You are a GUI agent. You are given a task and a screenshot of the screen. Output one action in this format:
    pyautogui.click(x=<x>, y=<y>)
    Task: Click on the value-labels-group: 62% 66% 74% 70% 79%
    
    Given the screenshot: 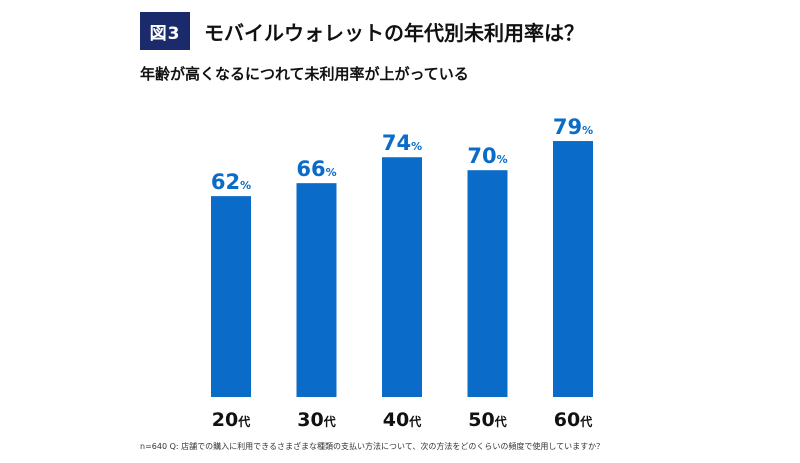 What is the action you would take?
    pyautogui.click(x=402, y=154)
    